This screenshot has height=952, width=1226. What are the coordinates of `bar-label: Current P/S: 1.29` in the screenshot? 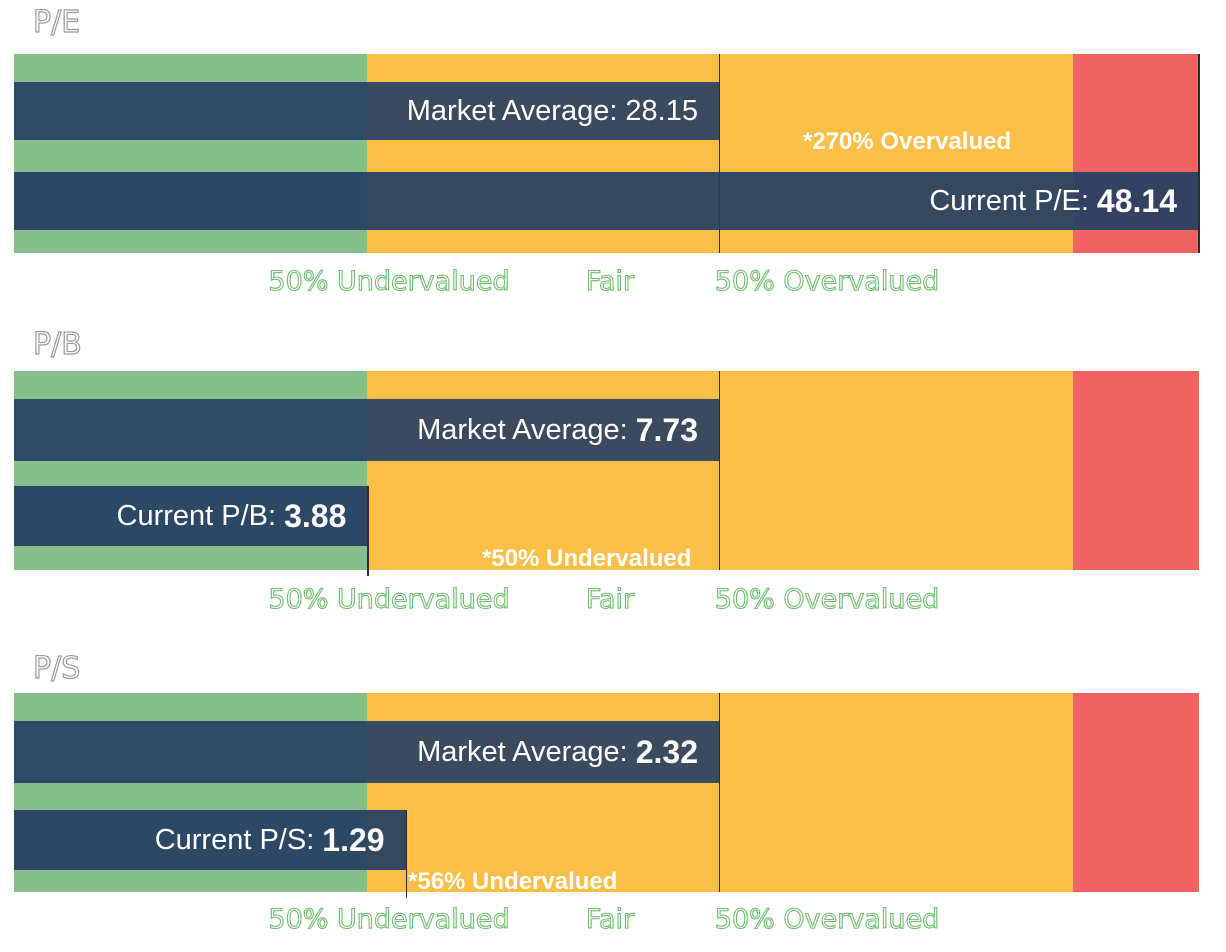 It's located at (270, 840).